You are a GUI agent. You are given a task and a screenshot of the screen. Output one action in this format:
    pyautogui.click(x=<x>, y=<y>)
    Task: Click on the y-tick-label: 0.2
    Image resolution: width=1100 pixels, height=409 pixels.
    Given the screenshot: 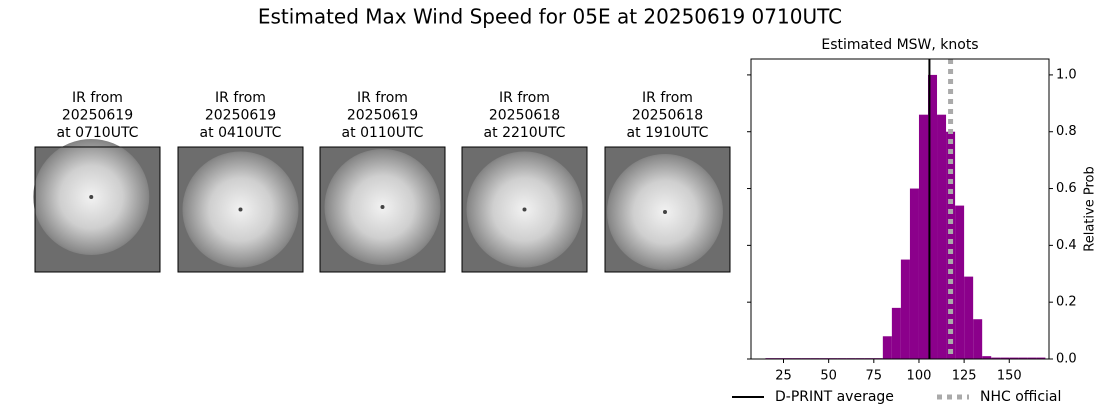 What is the action you would take?
    pyautogui.click(x=1066, y=302)
    